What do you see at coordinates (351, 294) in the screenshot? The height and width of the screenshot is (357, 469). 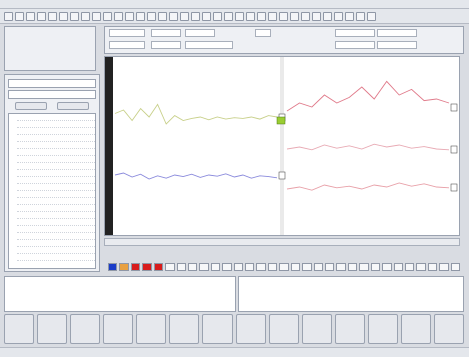 I see `comment-panel` at bounding box center [351, 294].